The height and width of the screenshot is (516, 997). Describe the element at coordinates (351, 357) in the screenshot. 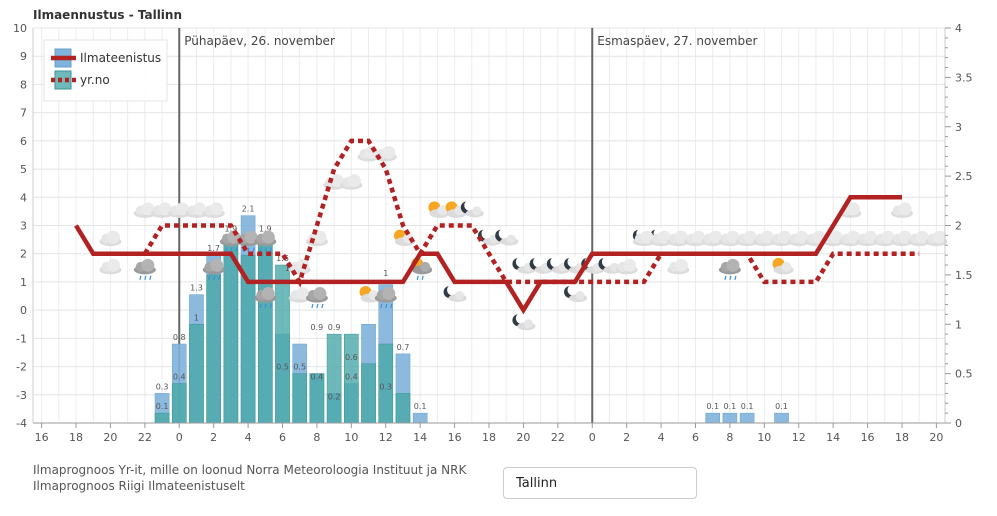

I see `precipitation-data-label: 0.6` at that location.